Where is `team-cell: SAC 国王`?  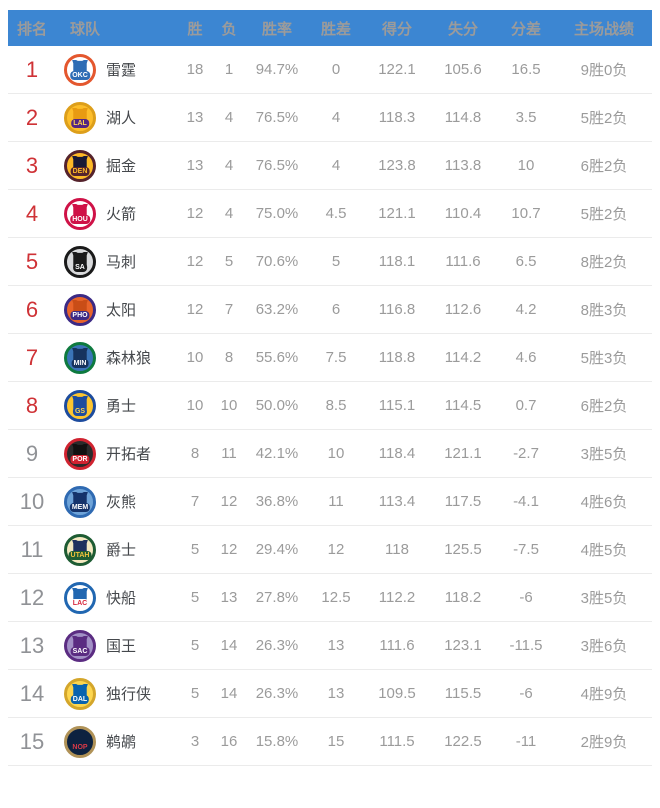
team-cell: SAC 国王 is located at coordinates (117, 645).